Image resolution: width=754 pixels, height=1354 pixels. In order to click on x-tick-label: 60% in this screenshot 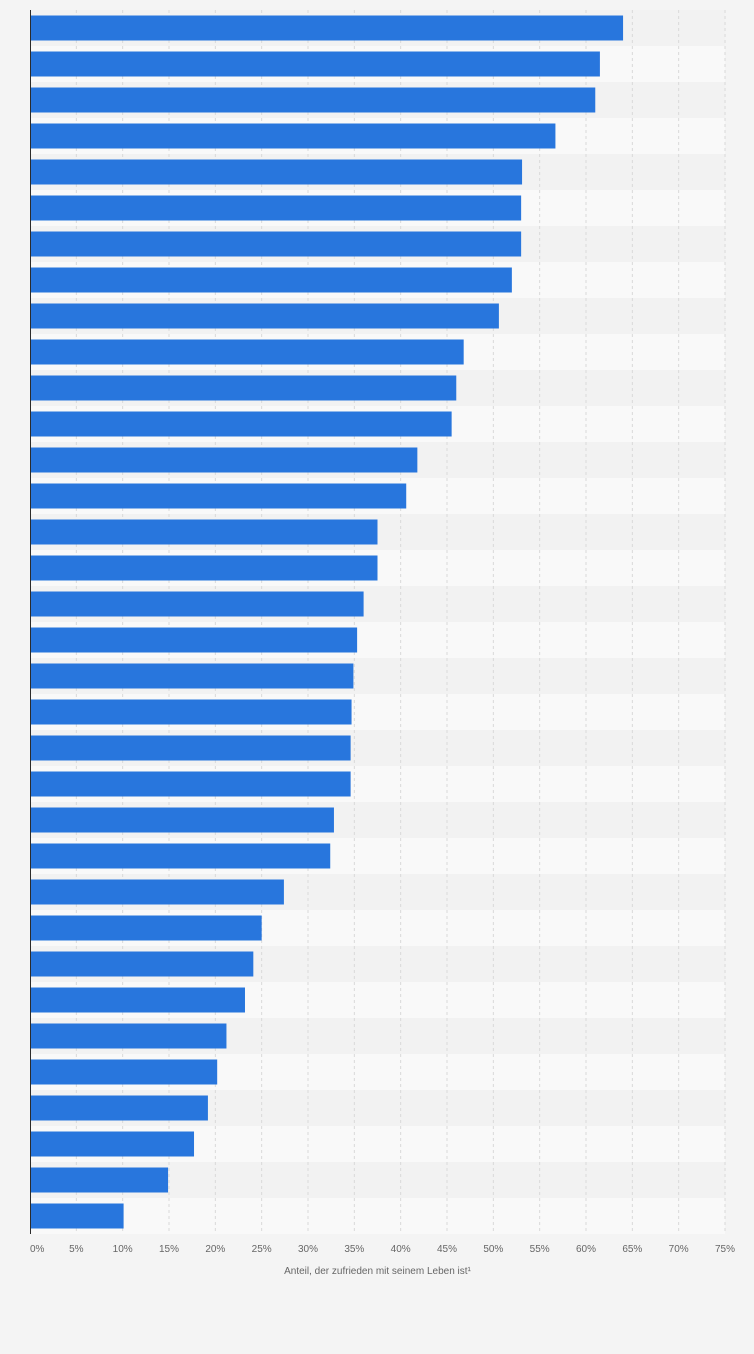, I will do `click(586, 1249)`.